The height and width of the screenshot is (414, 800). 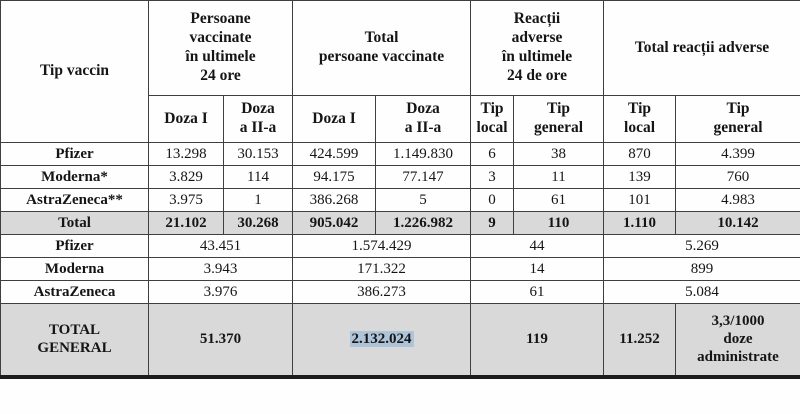 What do you see at coordinates (74, 200) in the screenshot?
I see `row-label: AstraZeneca**` at bounding box center [74, 200].